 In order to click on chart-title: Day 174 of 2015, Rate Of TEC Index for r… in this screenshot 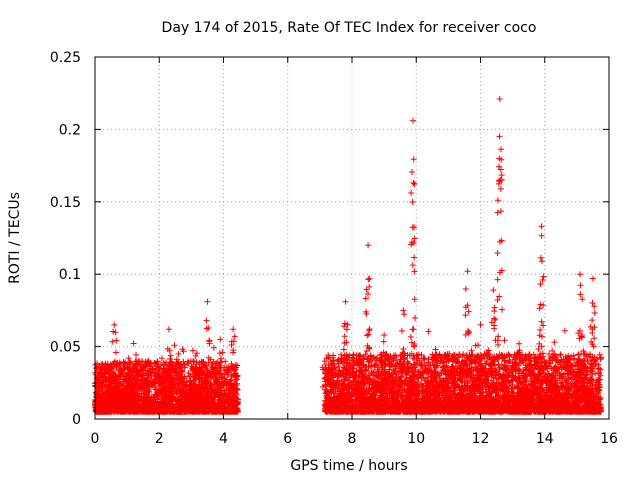, I will do `click(349, 28)`.